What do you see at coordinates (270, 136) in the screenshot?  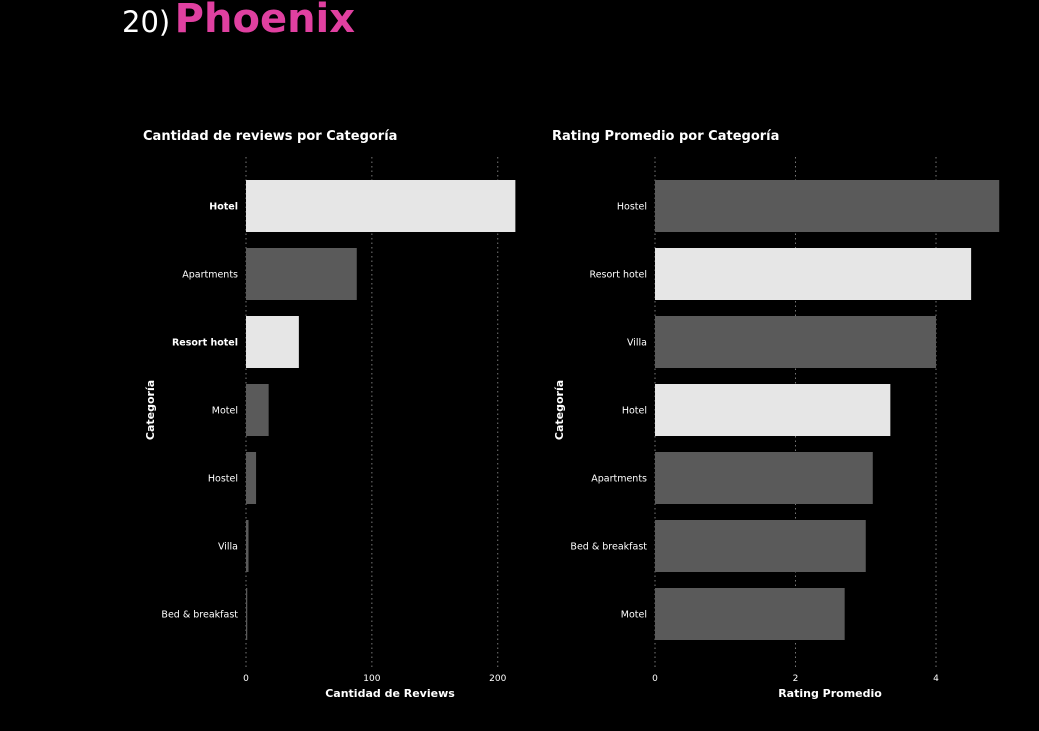 I see `chart-title: Cantidad de reviews por Categoría` at bounding box center [270, 136].